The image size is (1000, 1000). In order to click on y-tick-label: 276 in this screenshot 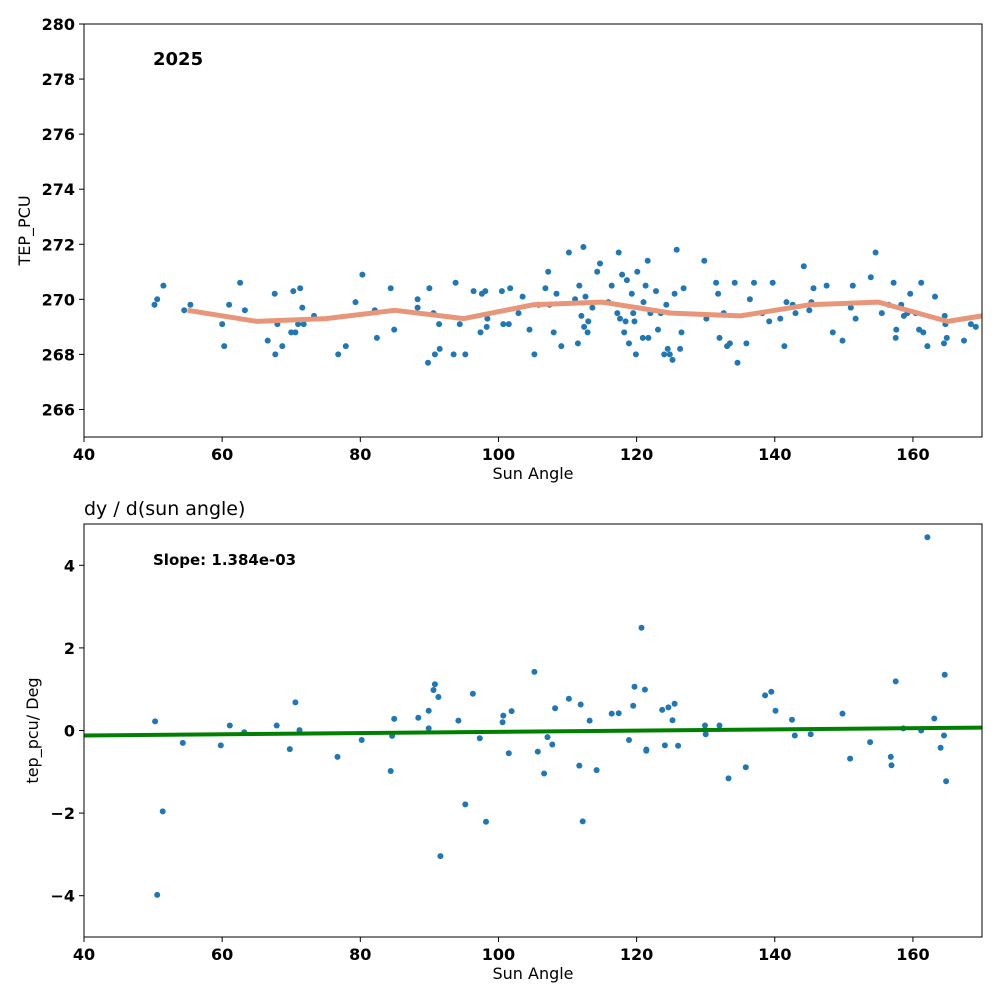, I will do `click(58, 134)`.